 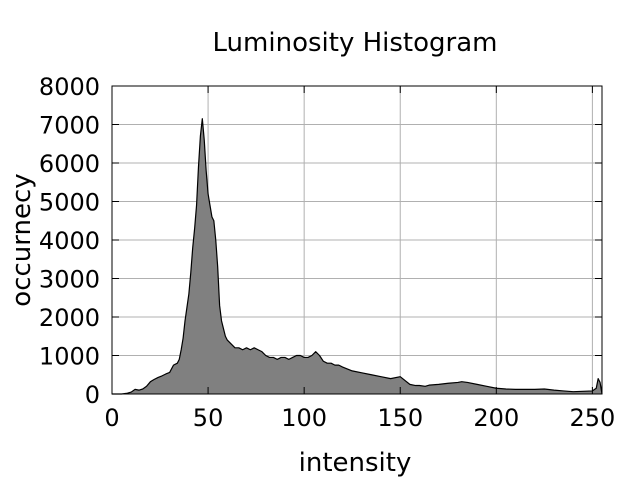 What do you see at coordinates (69, 87) in the screenshot?
I see `y-tick-label: 8000` at bounding box center [69, 87].